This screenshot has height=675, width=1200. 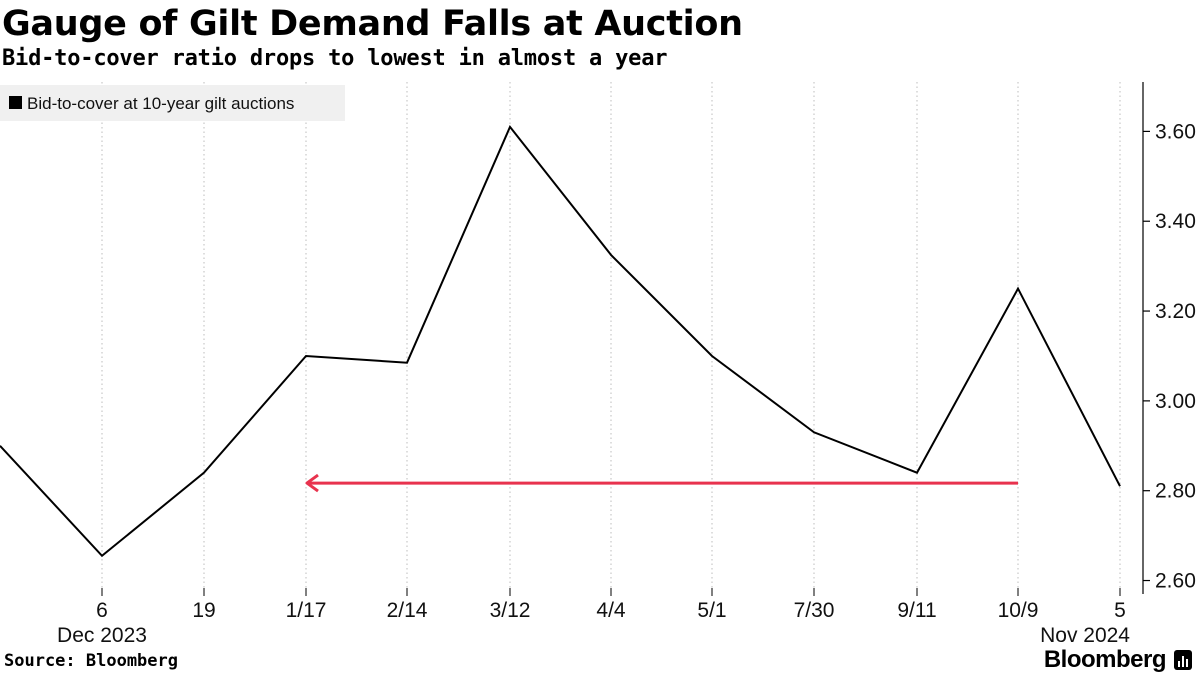 What do you see at coordinates (1169, 356) in the screenshot?
I see `y-axis: 2.60 2.80 3.00 3.20 3.40 3.60` at bounding box center [1169, 356].